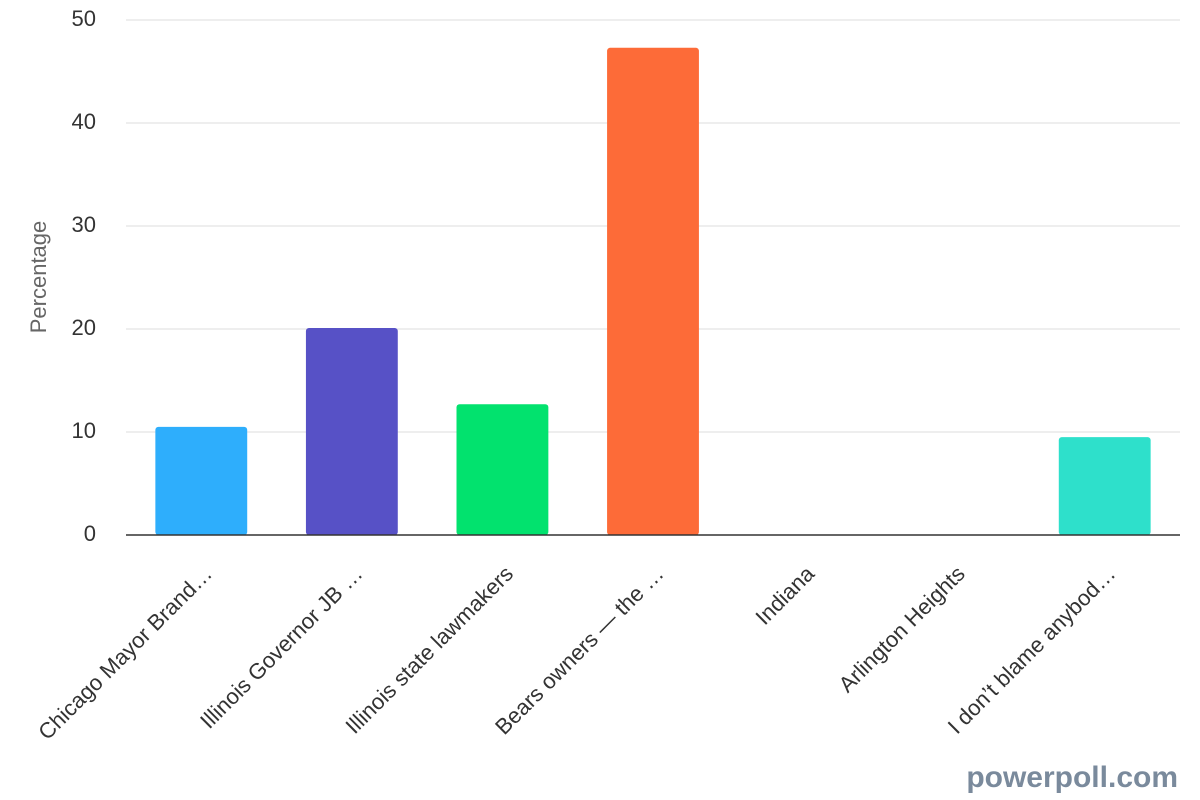 This screenshot has width=1200, height=800. What do you see at coordinates (84, 327) in the screenshot?
I see `y-tick-label: 20` at bounding box center [84, 327].